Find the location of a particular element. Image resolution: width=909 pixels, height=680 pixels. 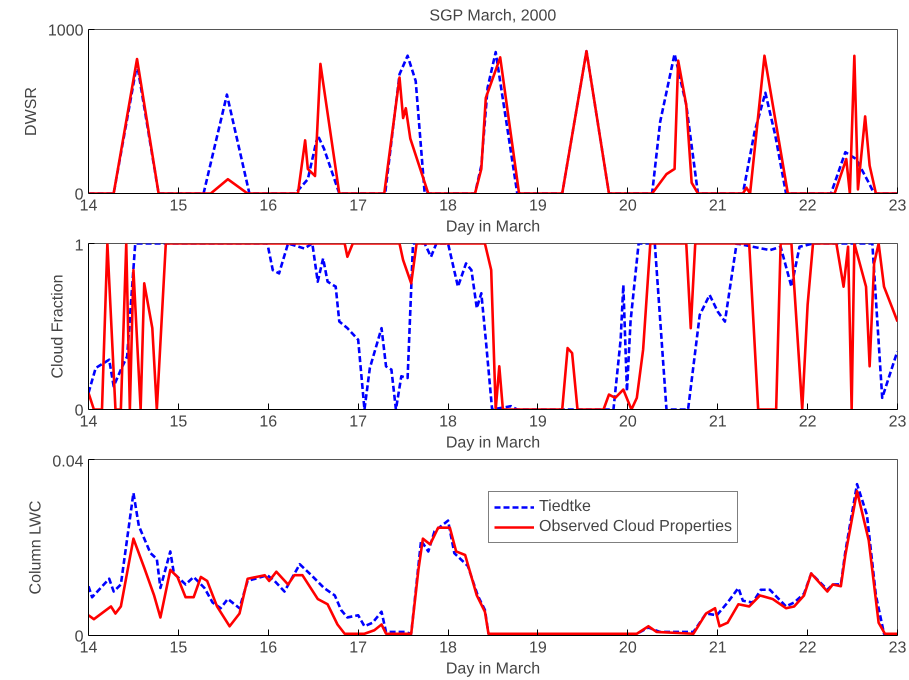

y-axis-title: DWSR is located at coordinates (31, 111).